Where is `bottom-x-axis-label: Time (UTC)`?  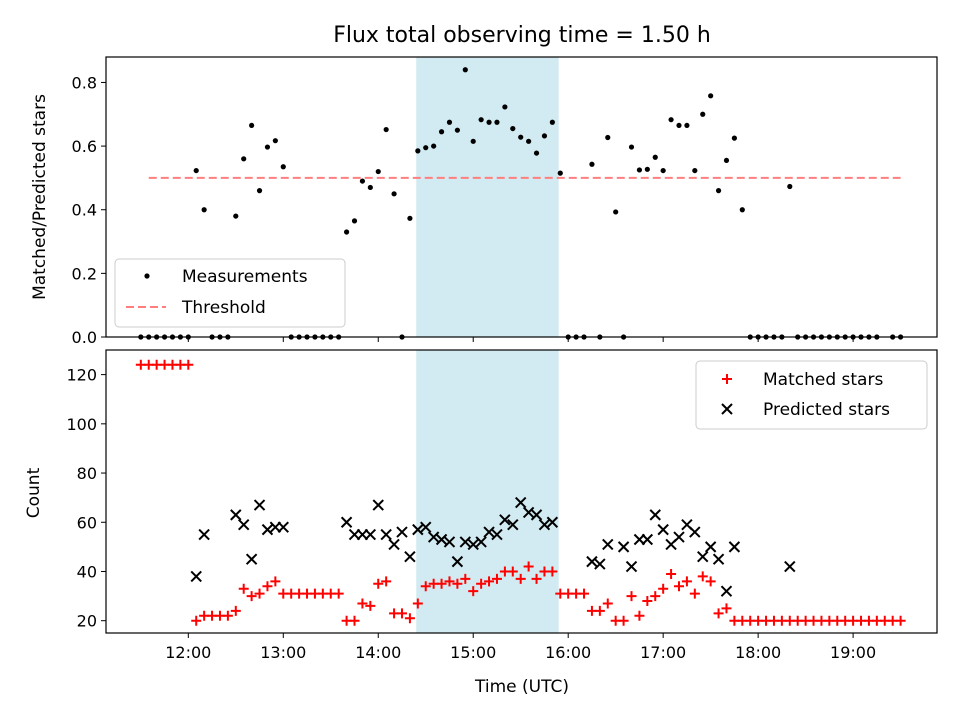
bottom-x-axis-label: Time (UTC) is located at coordinates (521, 687).